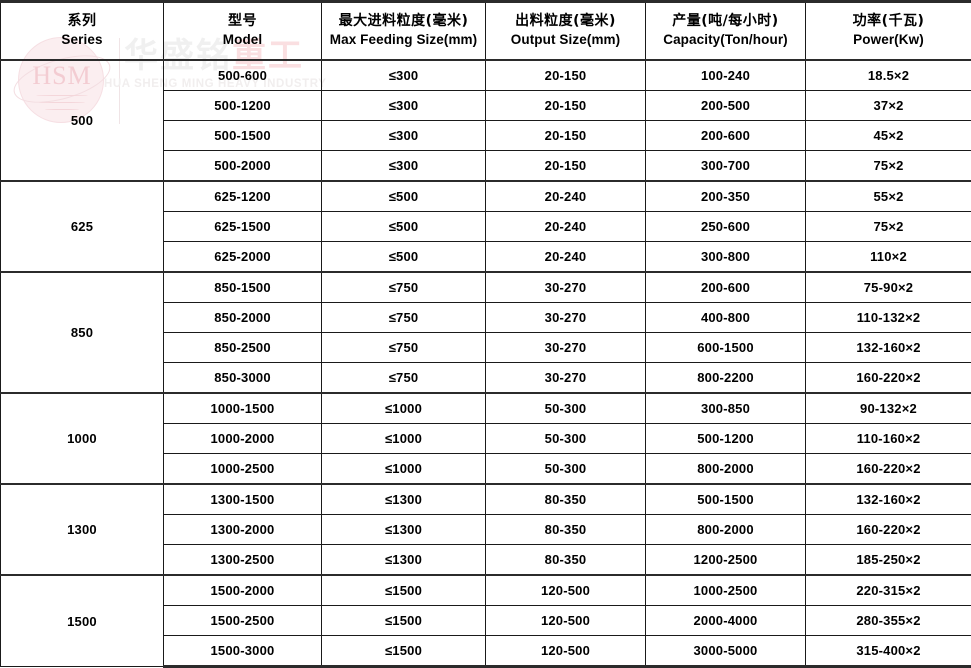 Image resolution: width=971 pixels, height=668 pixels. I want to click on header-cn: 功率(千瓦), so click(888, 22).